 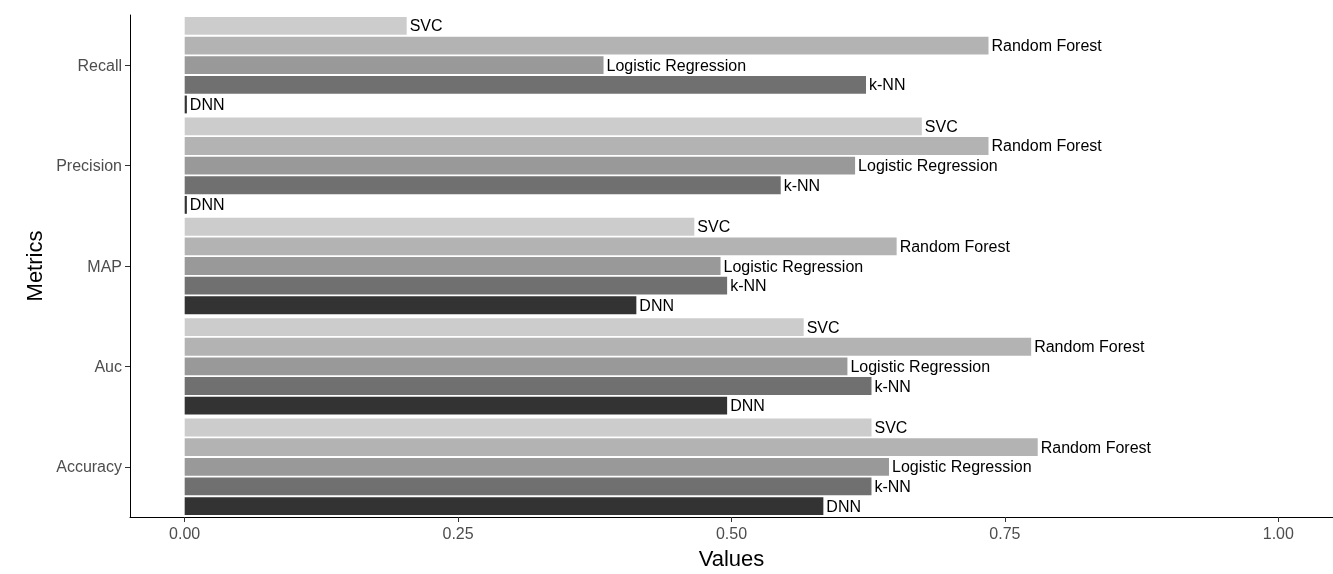 I want to click on y-tick-label: Accuracy, so click(x=89, y=467).